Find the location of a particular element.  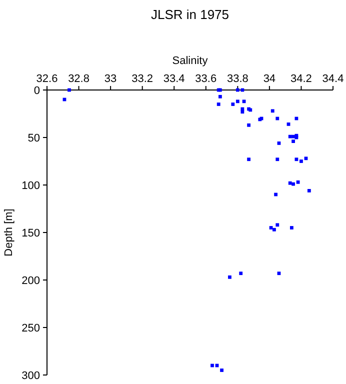

y-tick-label: 0 is located at coordinates (37, 90).